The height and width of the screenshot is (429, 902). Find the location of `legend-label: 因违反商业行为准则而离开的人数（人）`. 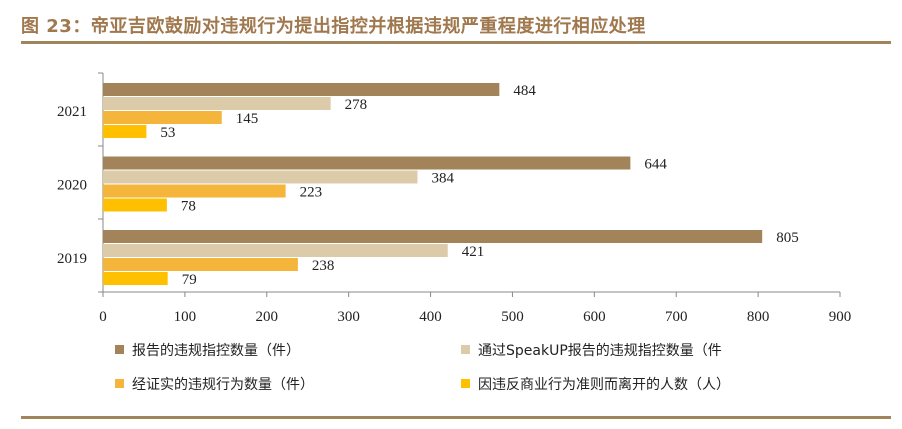

legend-label: 因违反商业行为准则而离开的人数（人） is located at coordinates (604, 384).